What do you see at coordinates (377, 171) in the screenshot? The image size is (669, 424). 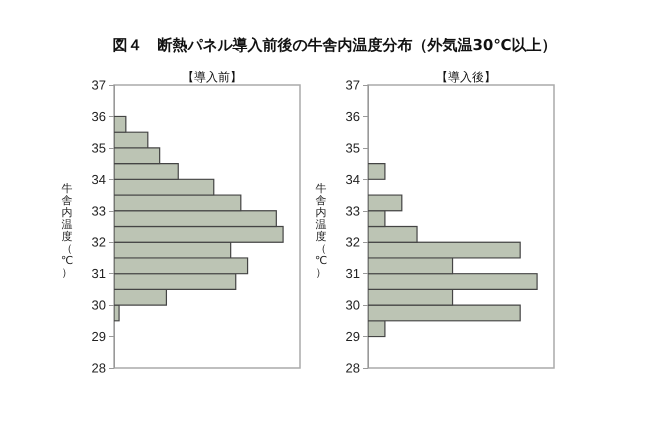 I see `bar` at bounding box center [377, 171].